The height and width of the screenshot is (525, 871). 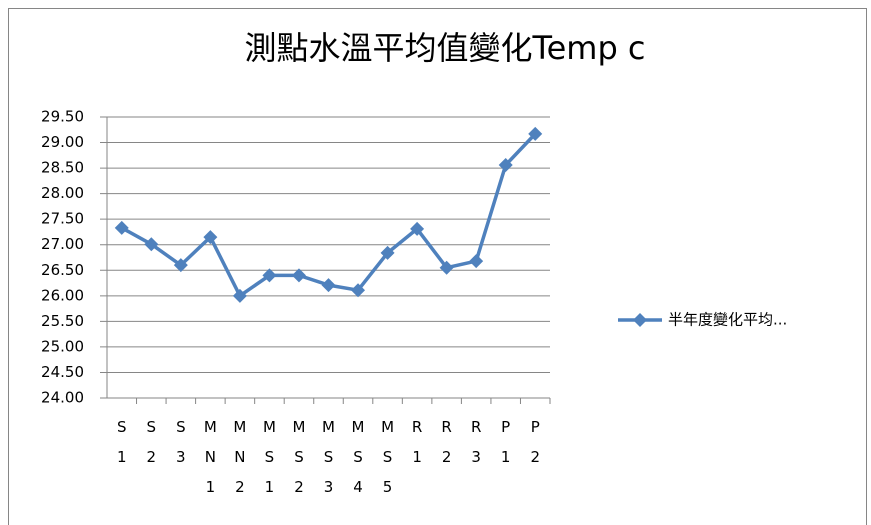 What do you see at coordinates (62, 321) in the screenshot?
I see `y-tick-label: 25.50` at bounding box center [62, 321].